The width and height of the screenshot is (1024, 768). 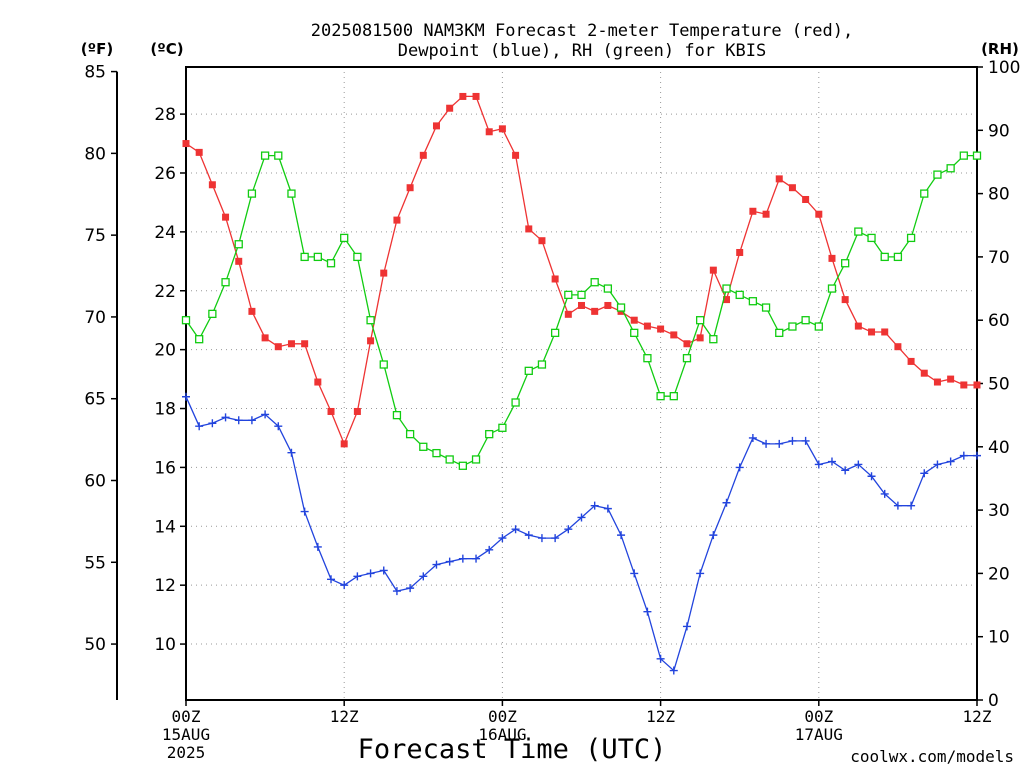 I want to click on celsius-tick-label: 16, so click(x=165, y=468).